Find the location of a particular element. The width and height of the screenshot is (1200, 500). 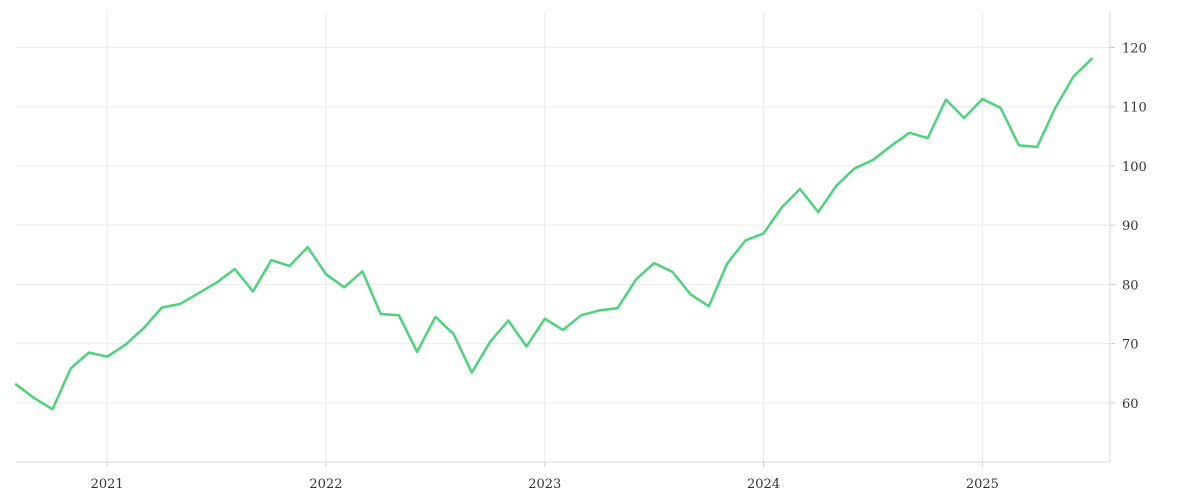

y-tick-label: 100 is located at coordinates (1134, 167).